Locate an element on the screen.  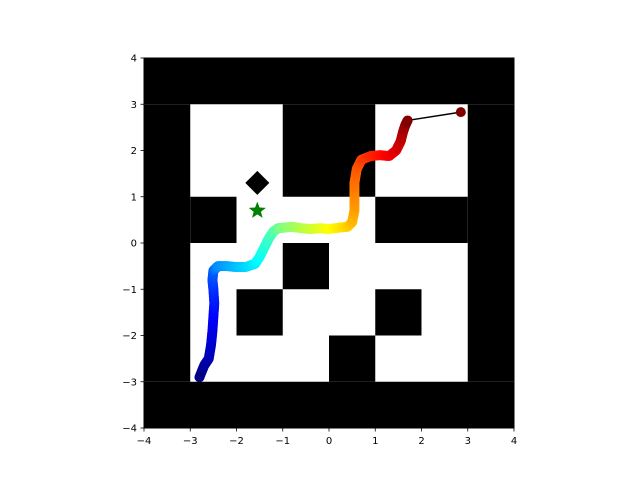
goal-markers is located at coordinates (257, 194).